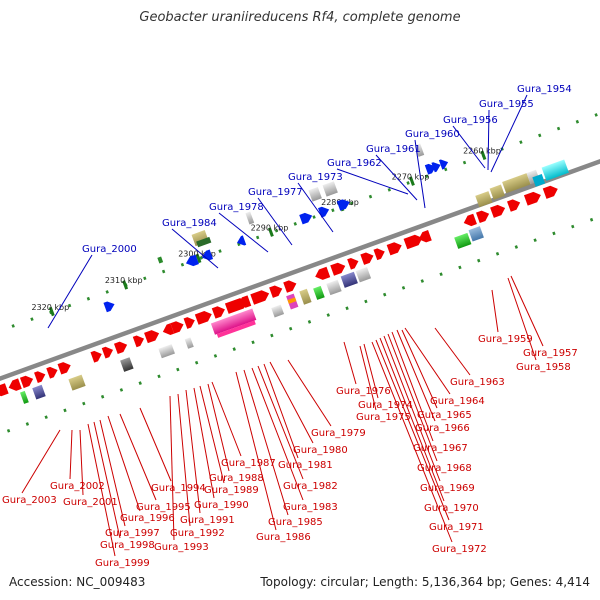 The width and height of the screenshot is (600, 600). I want to click on accession-text: Accession: NC_009483, so click(77, 582).